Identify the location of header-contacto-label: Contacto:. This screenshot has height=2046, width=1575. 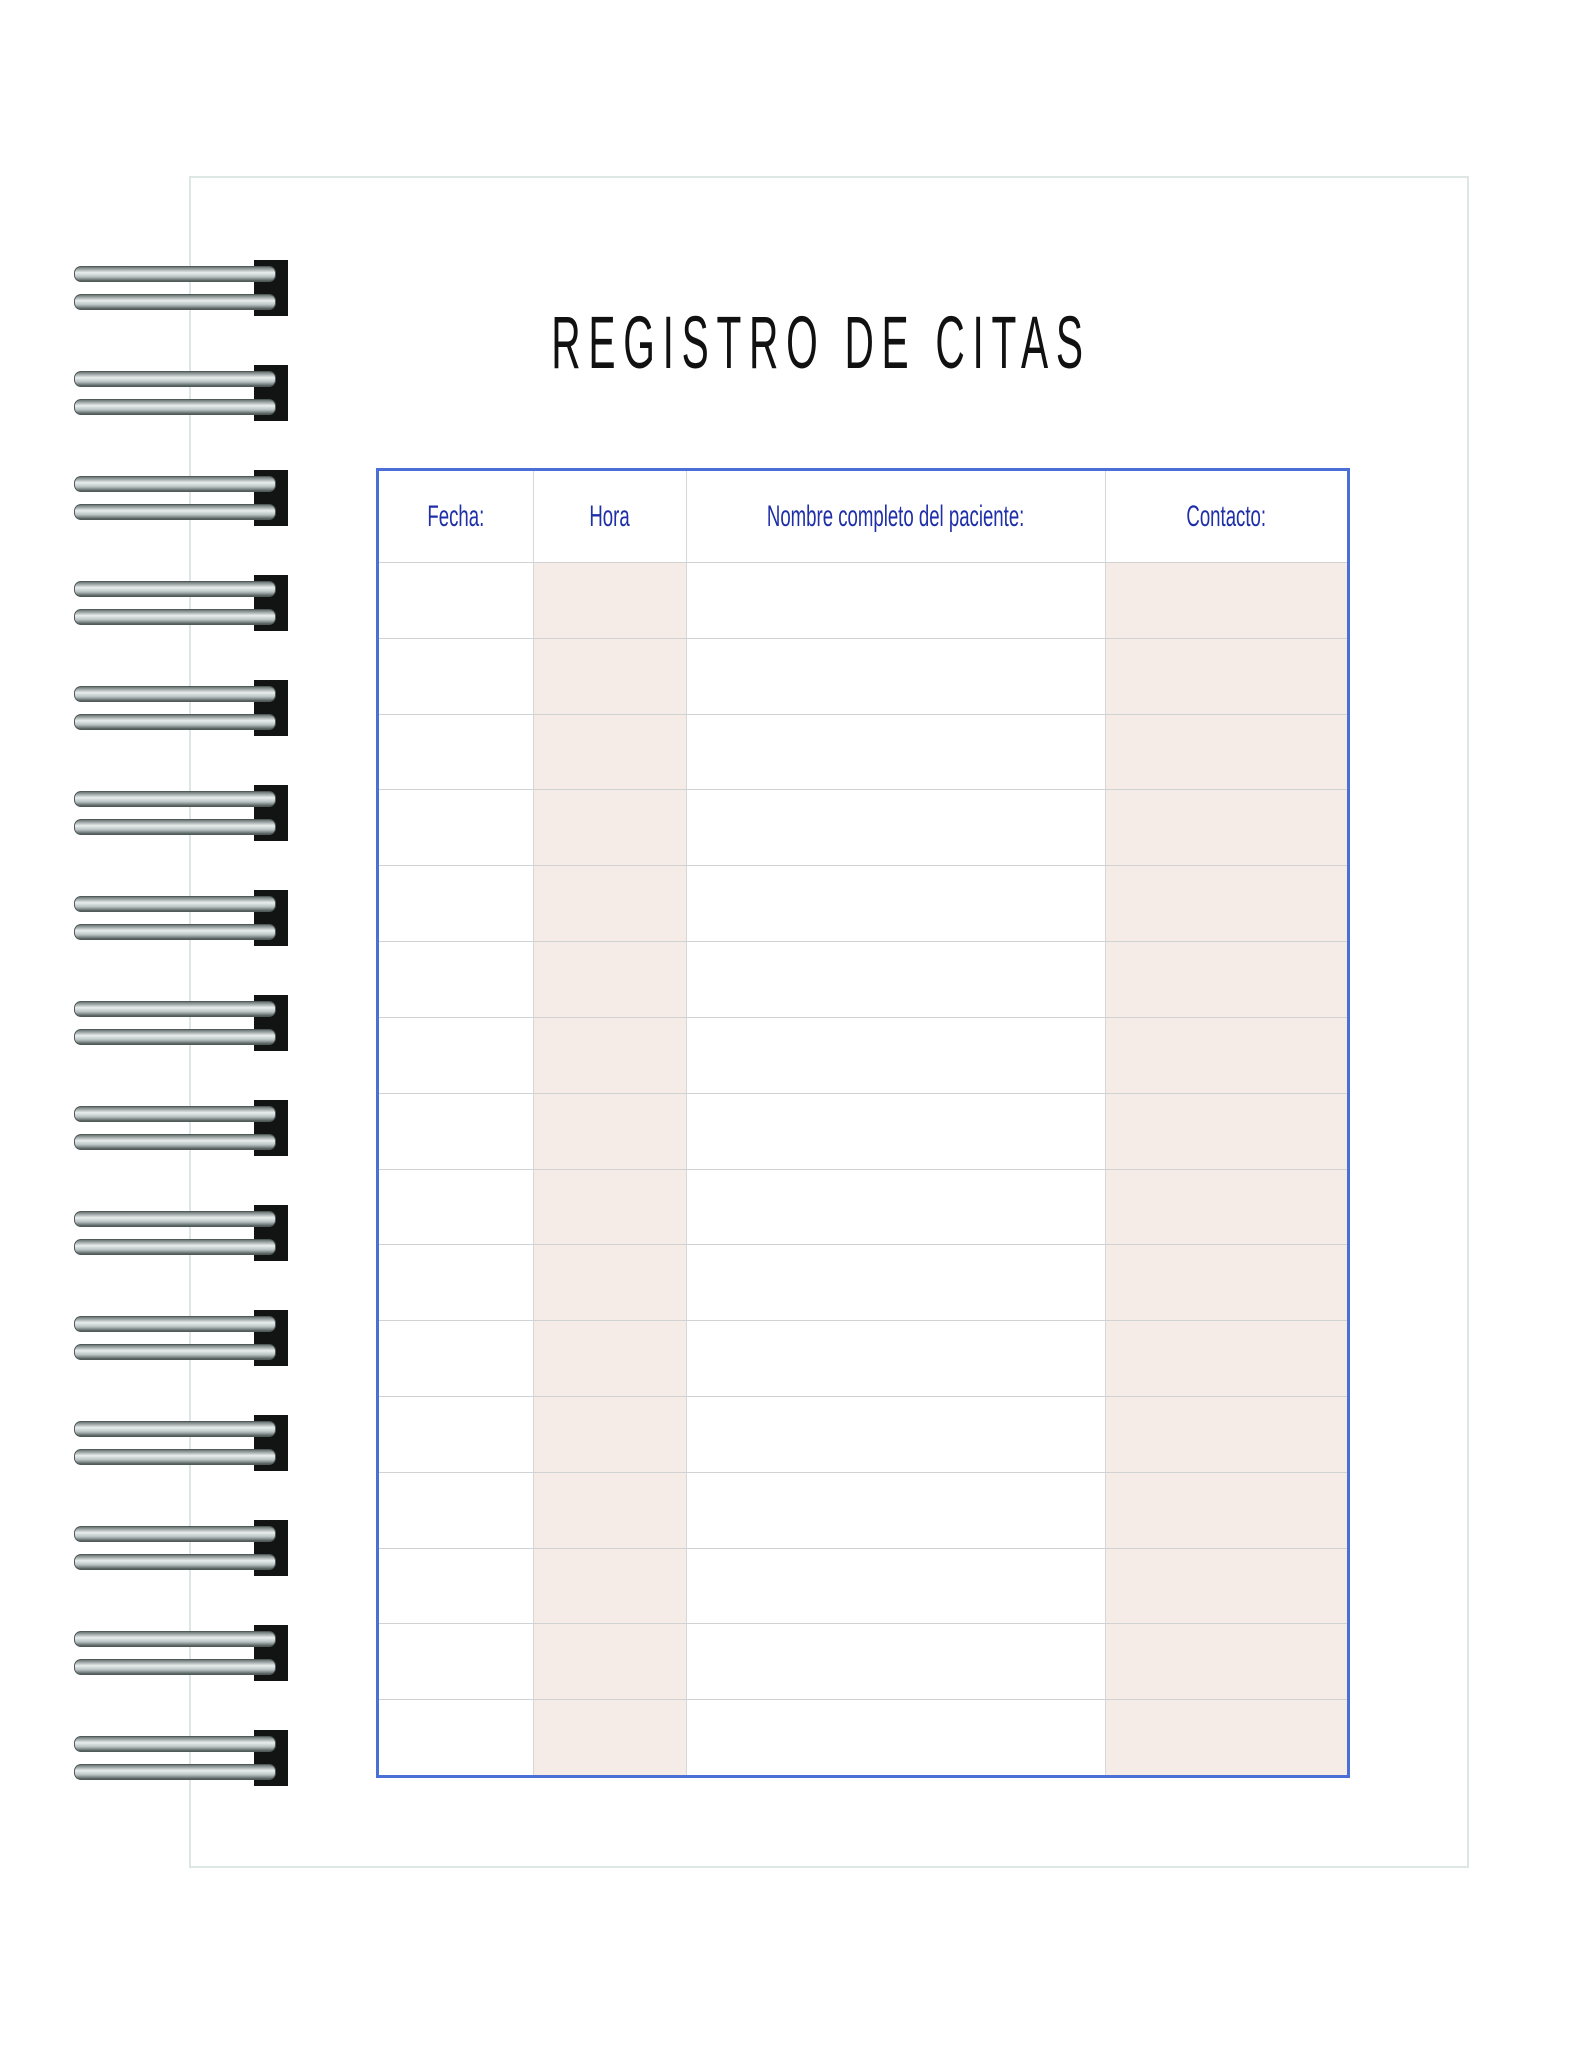
(1226, 516).